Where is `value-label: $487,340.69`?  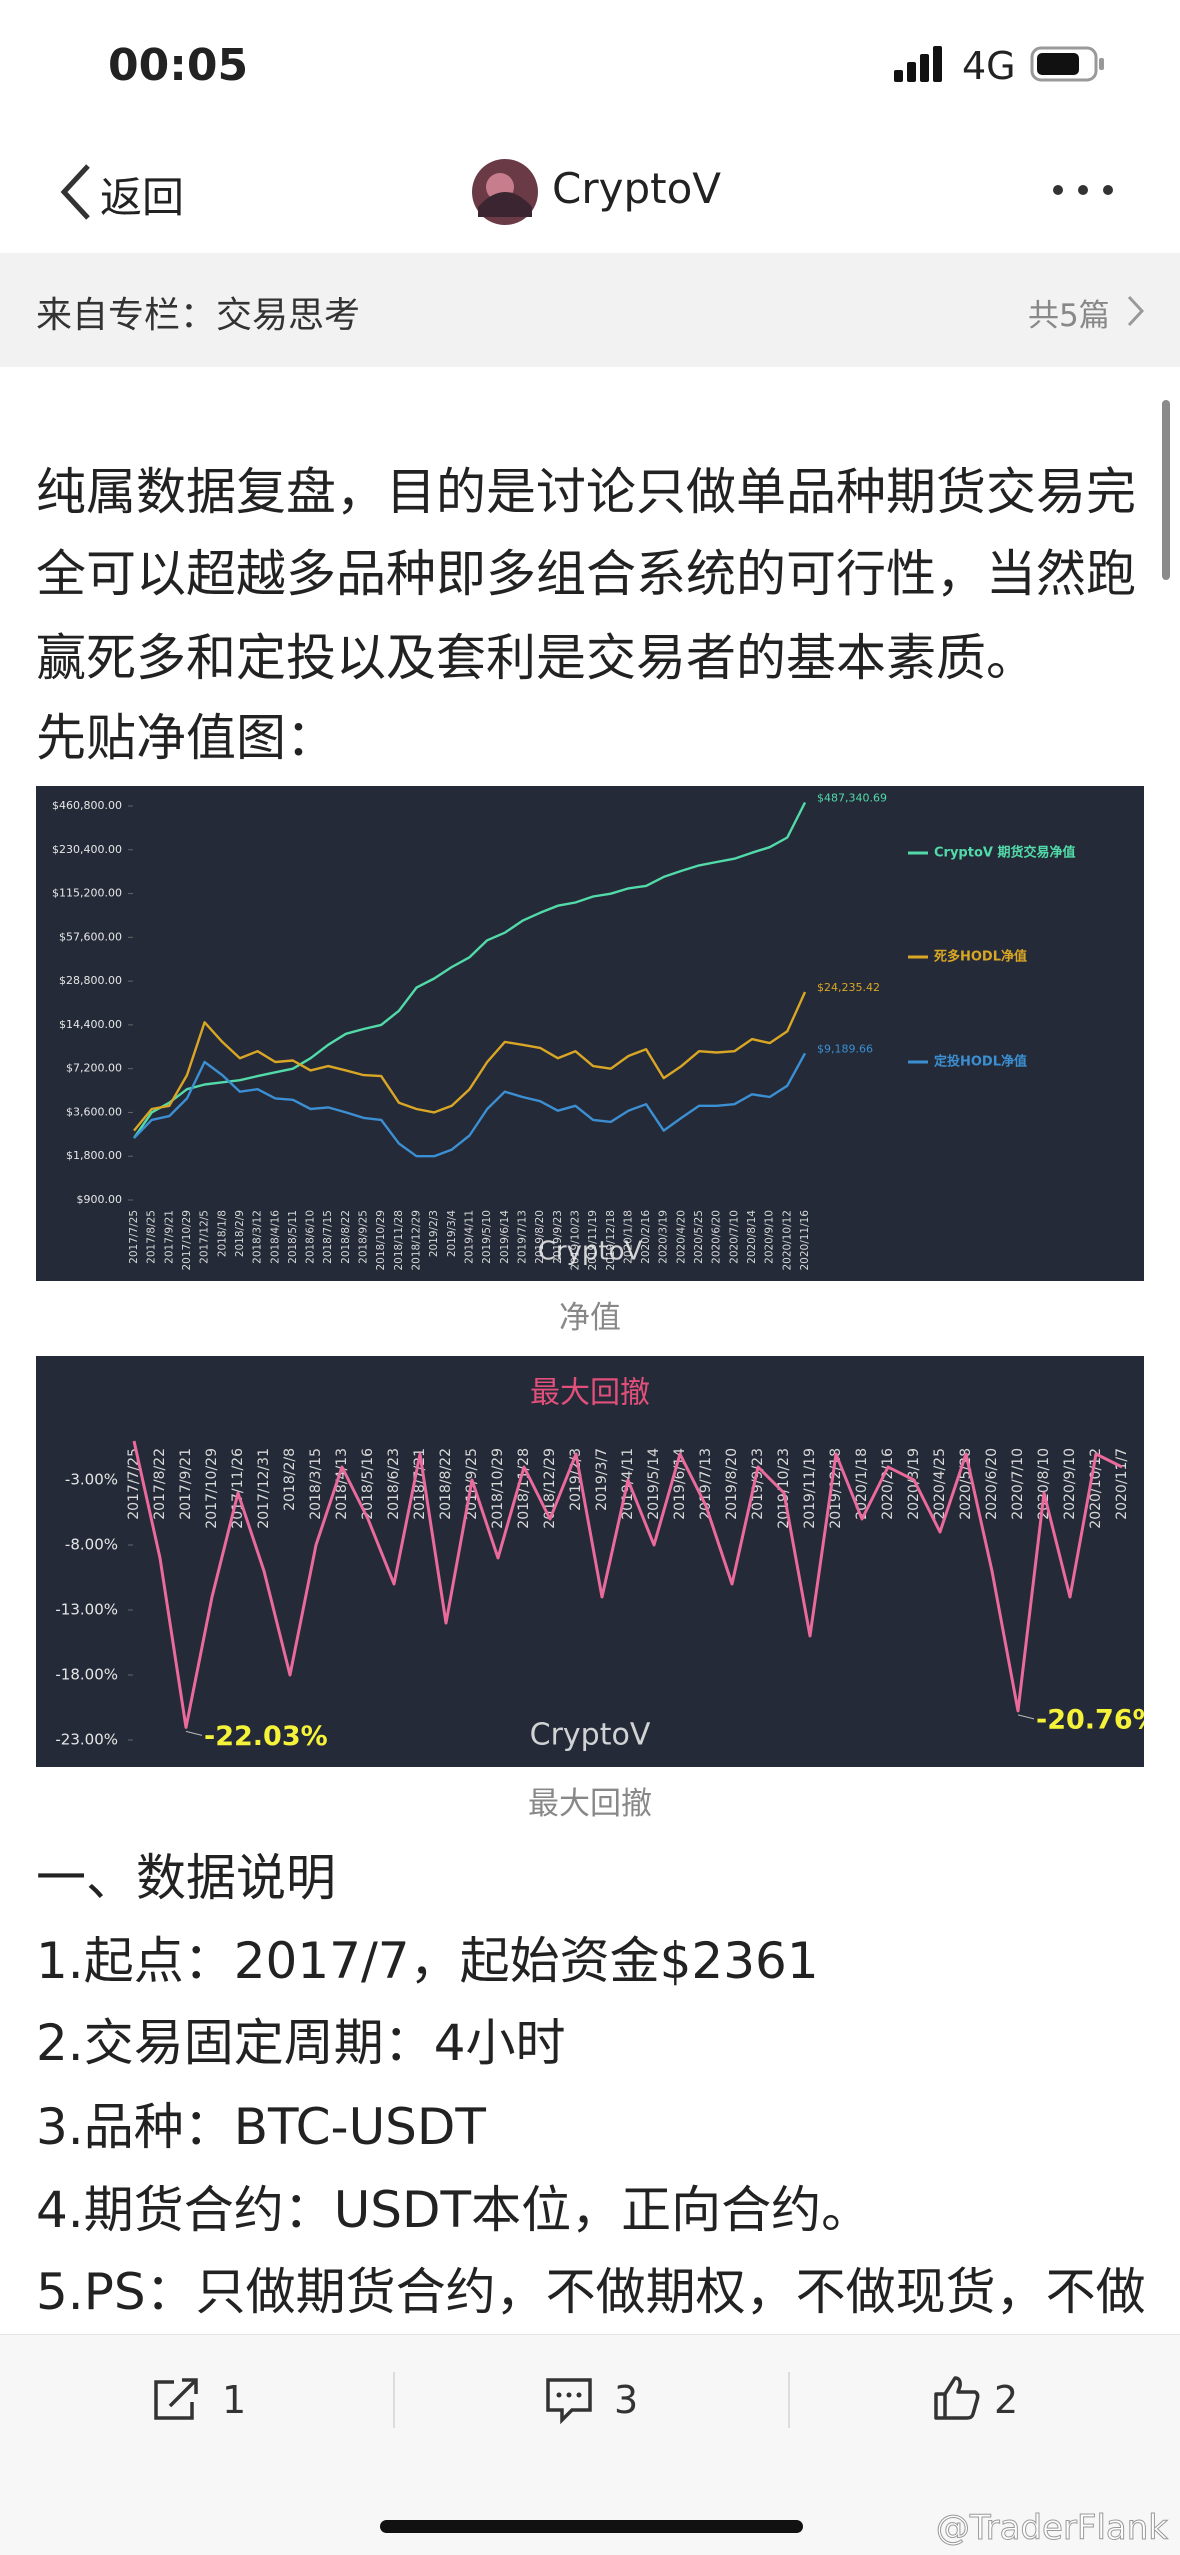 value-label: $487,340.69 is located at coordinates (852, 797).